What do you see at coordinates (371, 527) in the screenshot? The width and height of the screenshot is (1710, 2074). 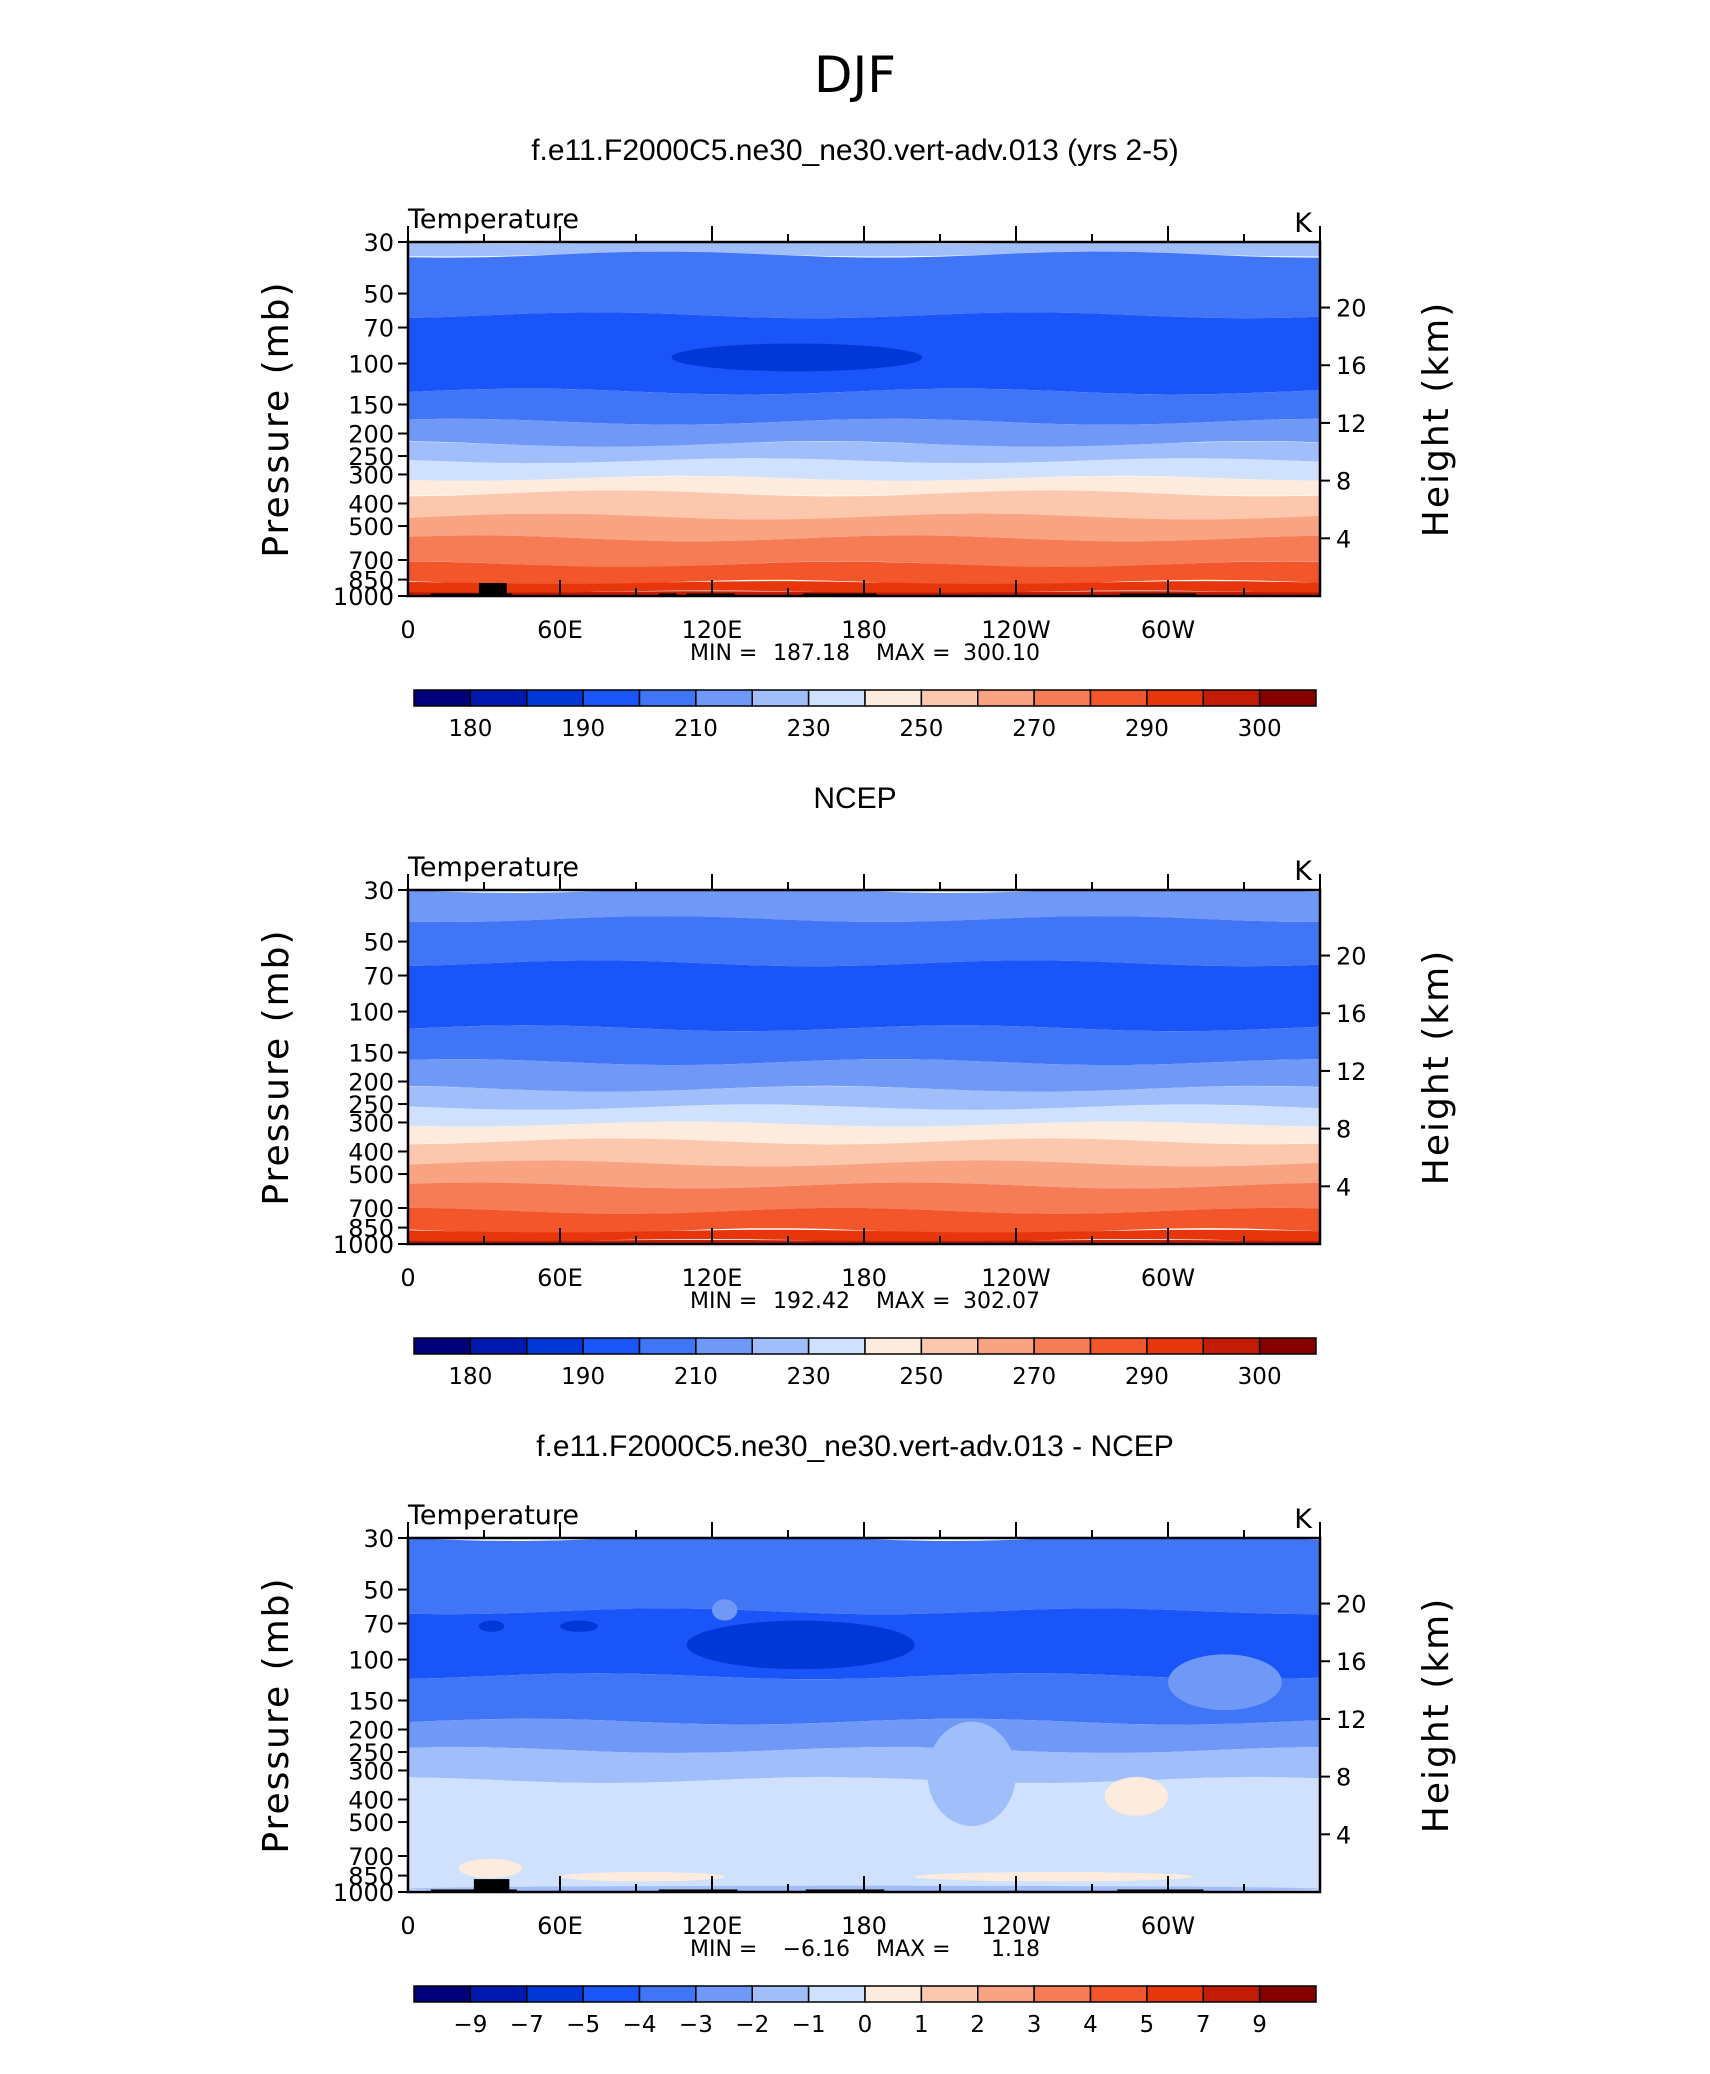 I see `pressure-tick-label: 500` at bounding box center [371, 527].